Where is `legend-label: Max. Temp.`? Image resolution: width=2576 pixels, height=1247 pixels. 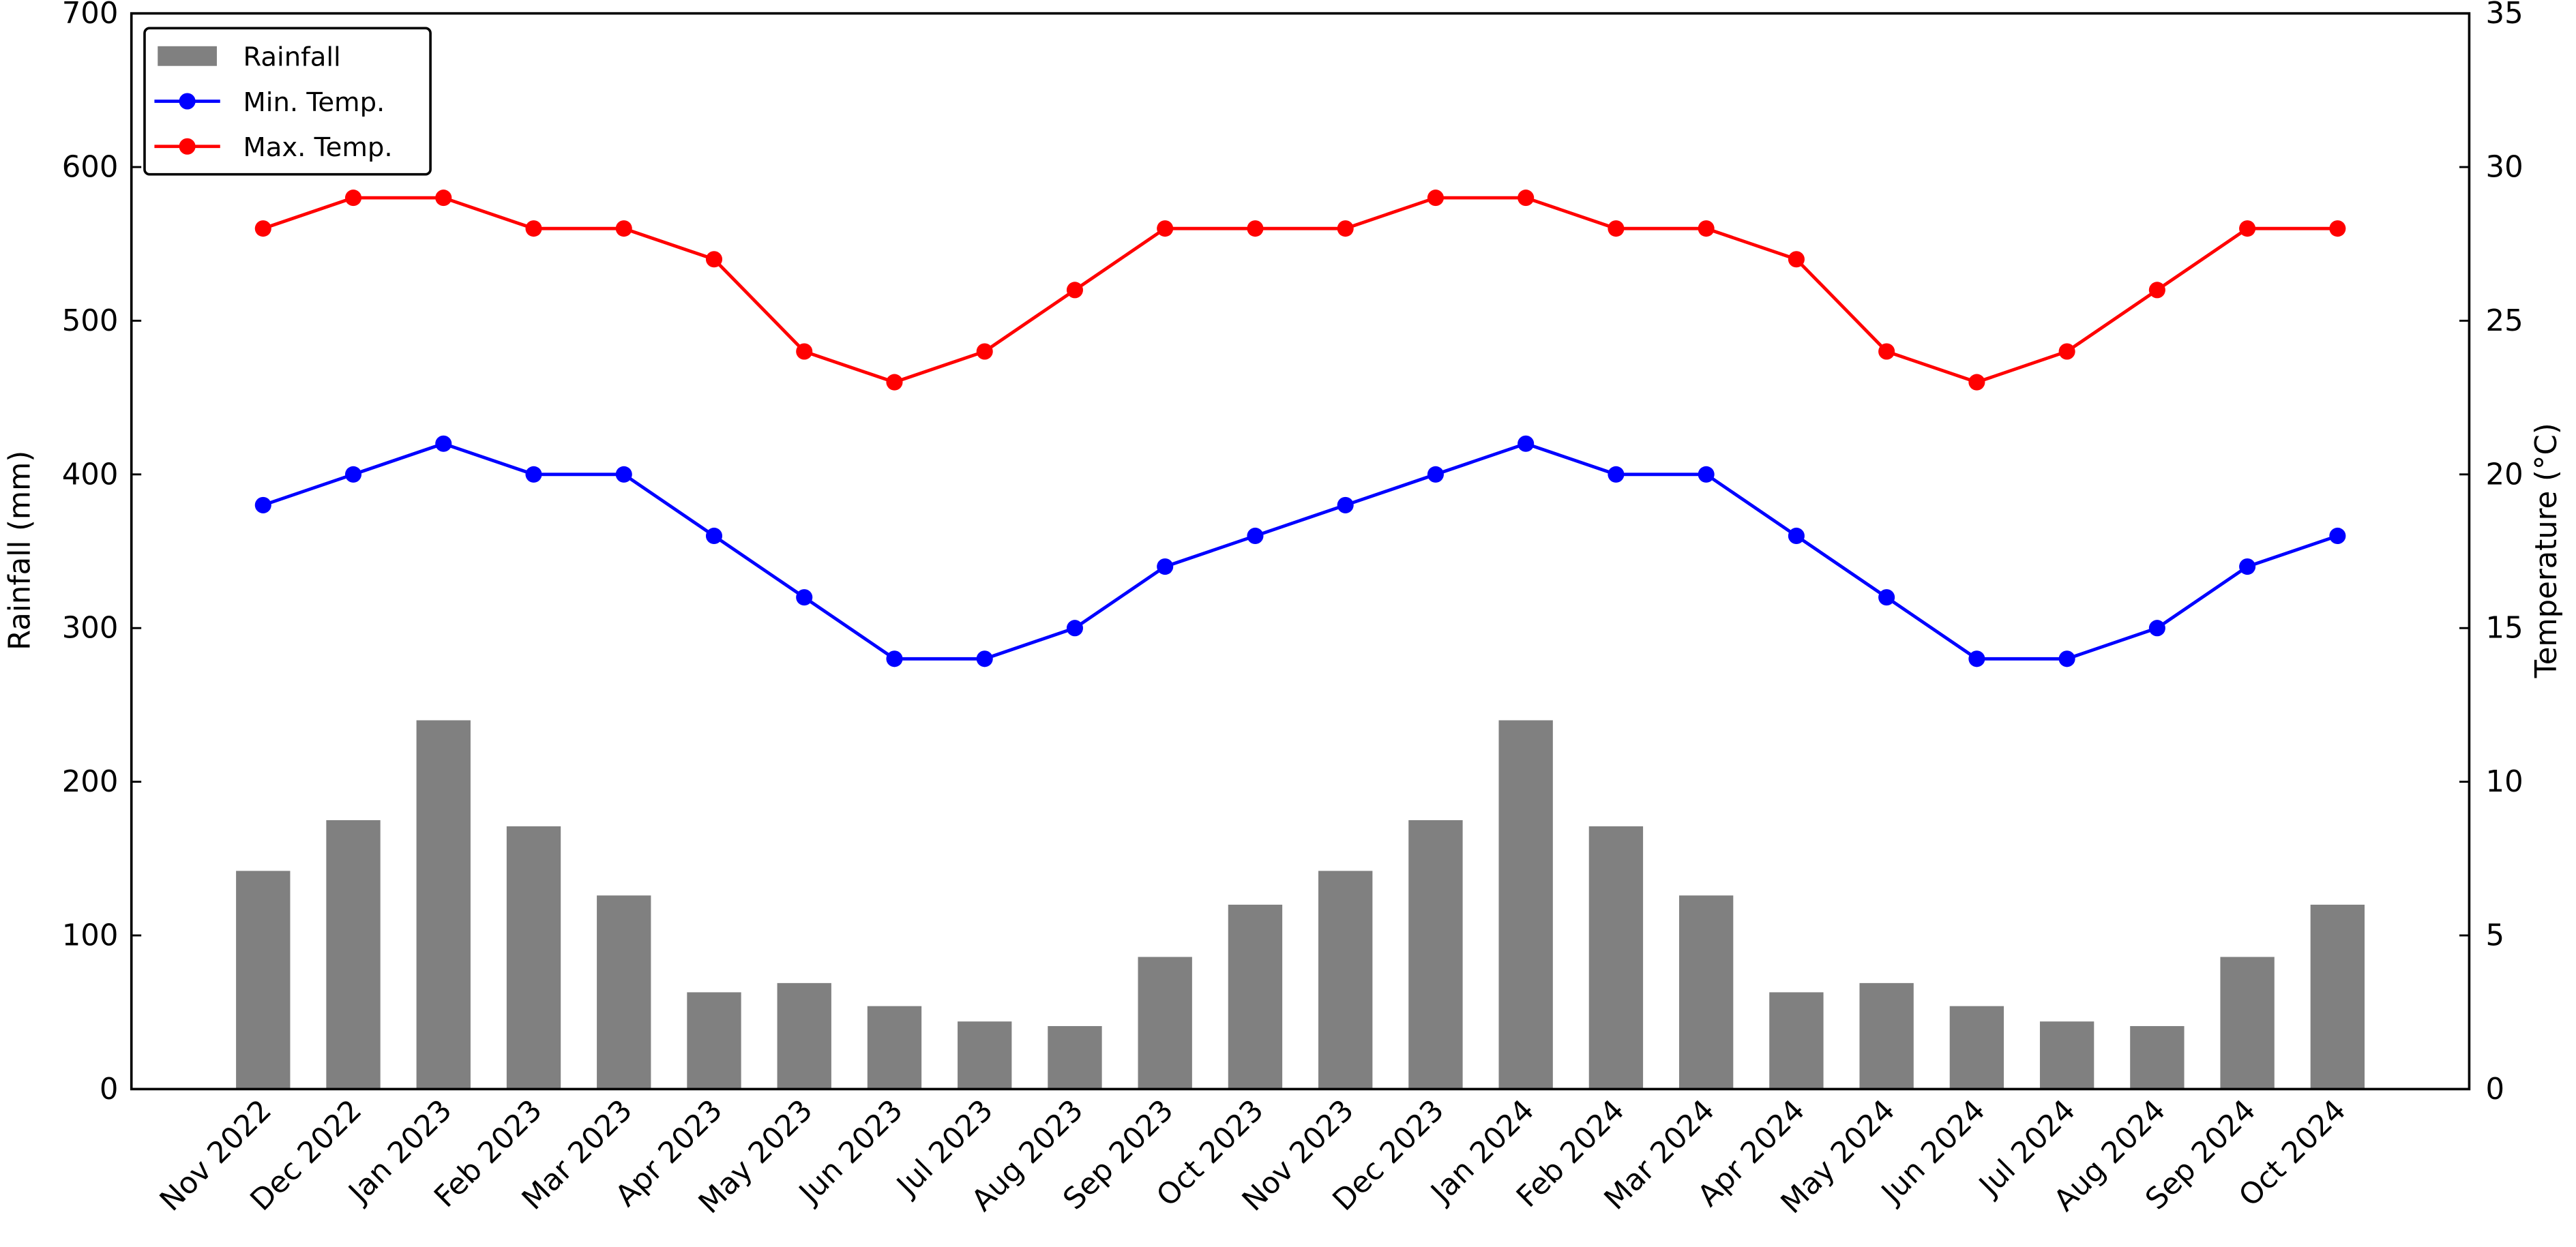
legend-label: Max. Temp. is located at coordinates (318, 147).